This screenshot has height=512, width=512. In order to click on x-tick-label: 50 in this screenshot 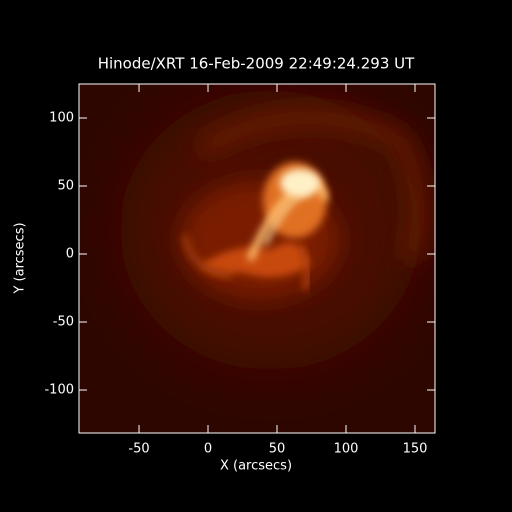, I will do `click(277, 449)`.